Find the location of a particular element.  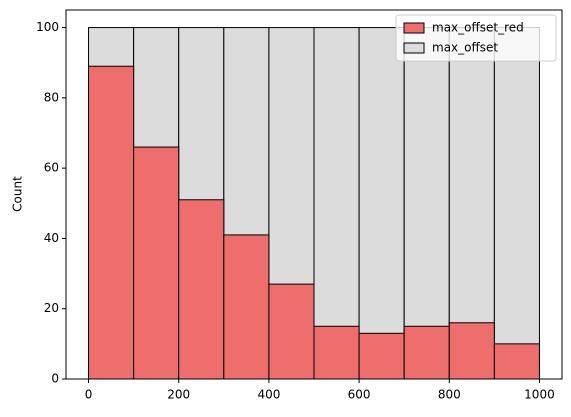

legend-label: max_offset is located at coordinates (465, 48).